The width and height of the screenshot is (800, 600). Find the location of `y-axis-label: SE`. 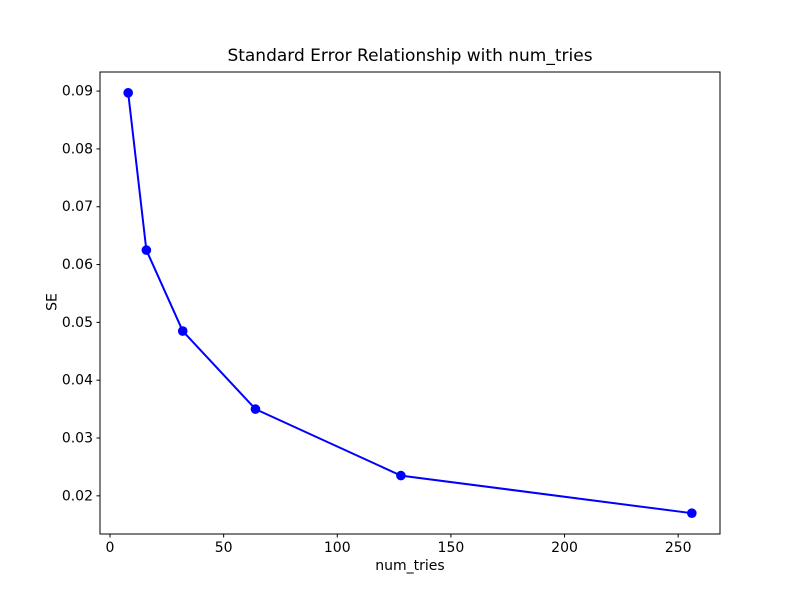

y-axis-label: SE is located at coordinates (52, 302).